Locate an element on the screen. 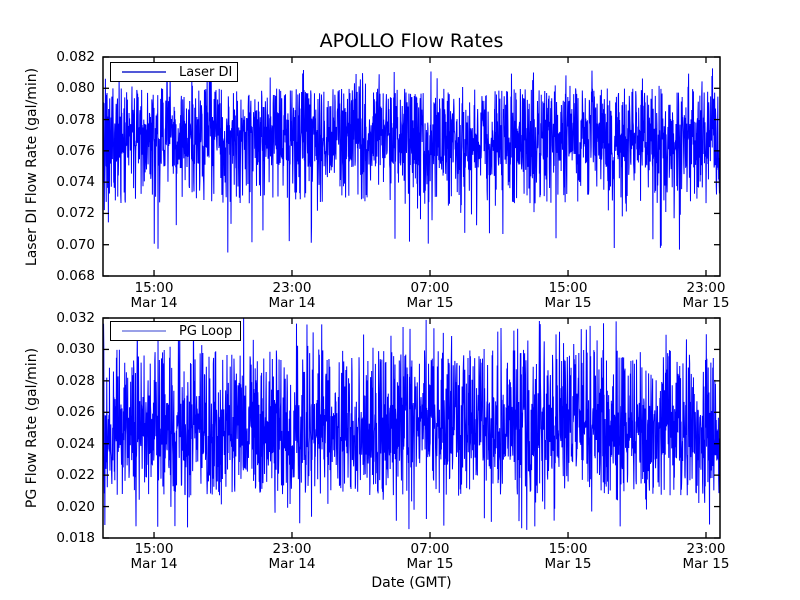  legend-pg-loop: PG Loop is located at coordinates (175, 331).